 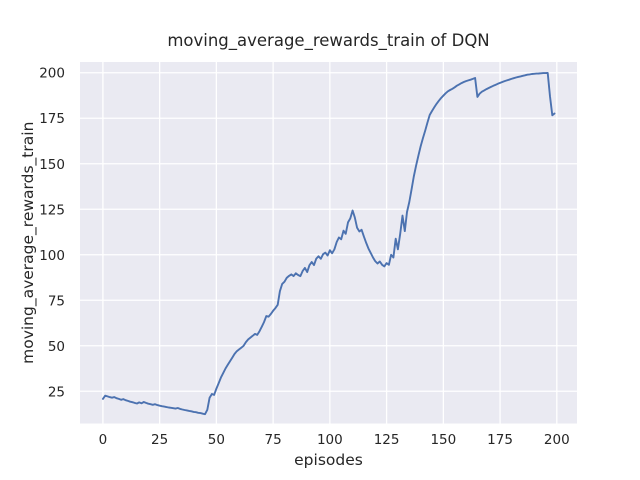 I want to click on y-tick-label: 125, so click(x=52, y=210).